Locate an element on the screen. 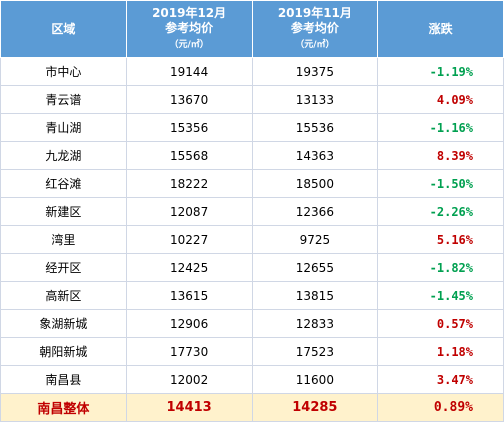 This screenshot has height=422, width=504. table-row: 高新区 13615 13815 -1.45% is located at coordinates (252, 295).